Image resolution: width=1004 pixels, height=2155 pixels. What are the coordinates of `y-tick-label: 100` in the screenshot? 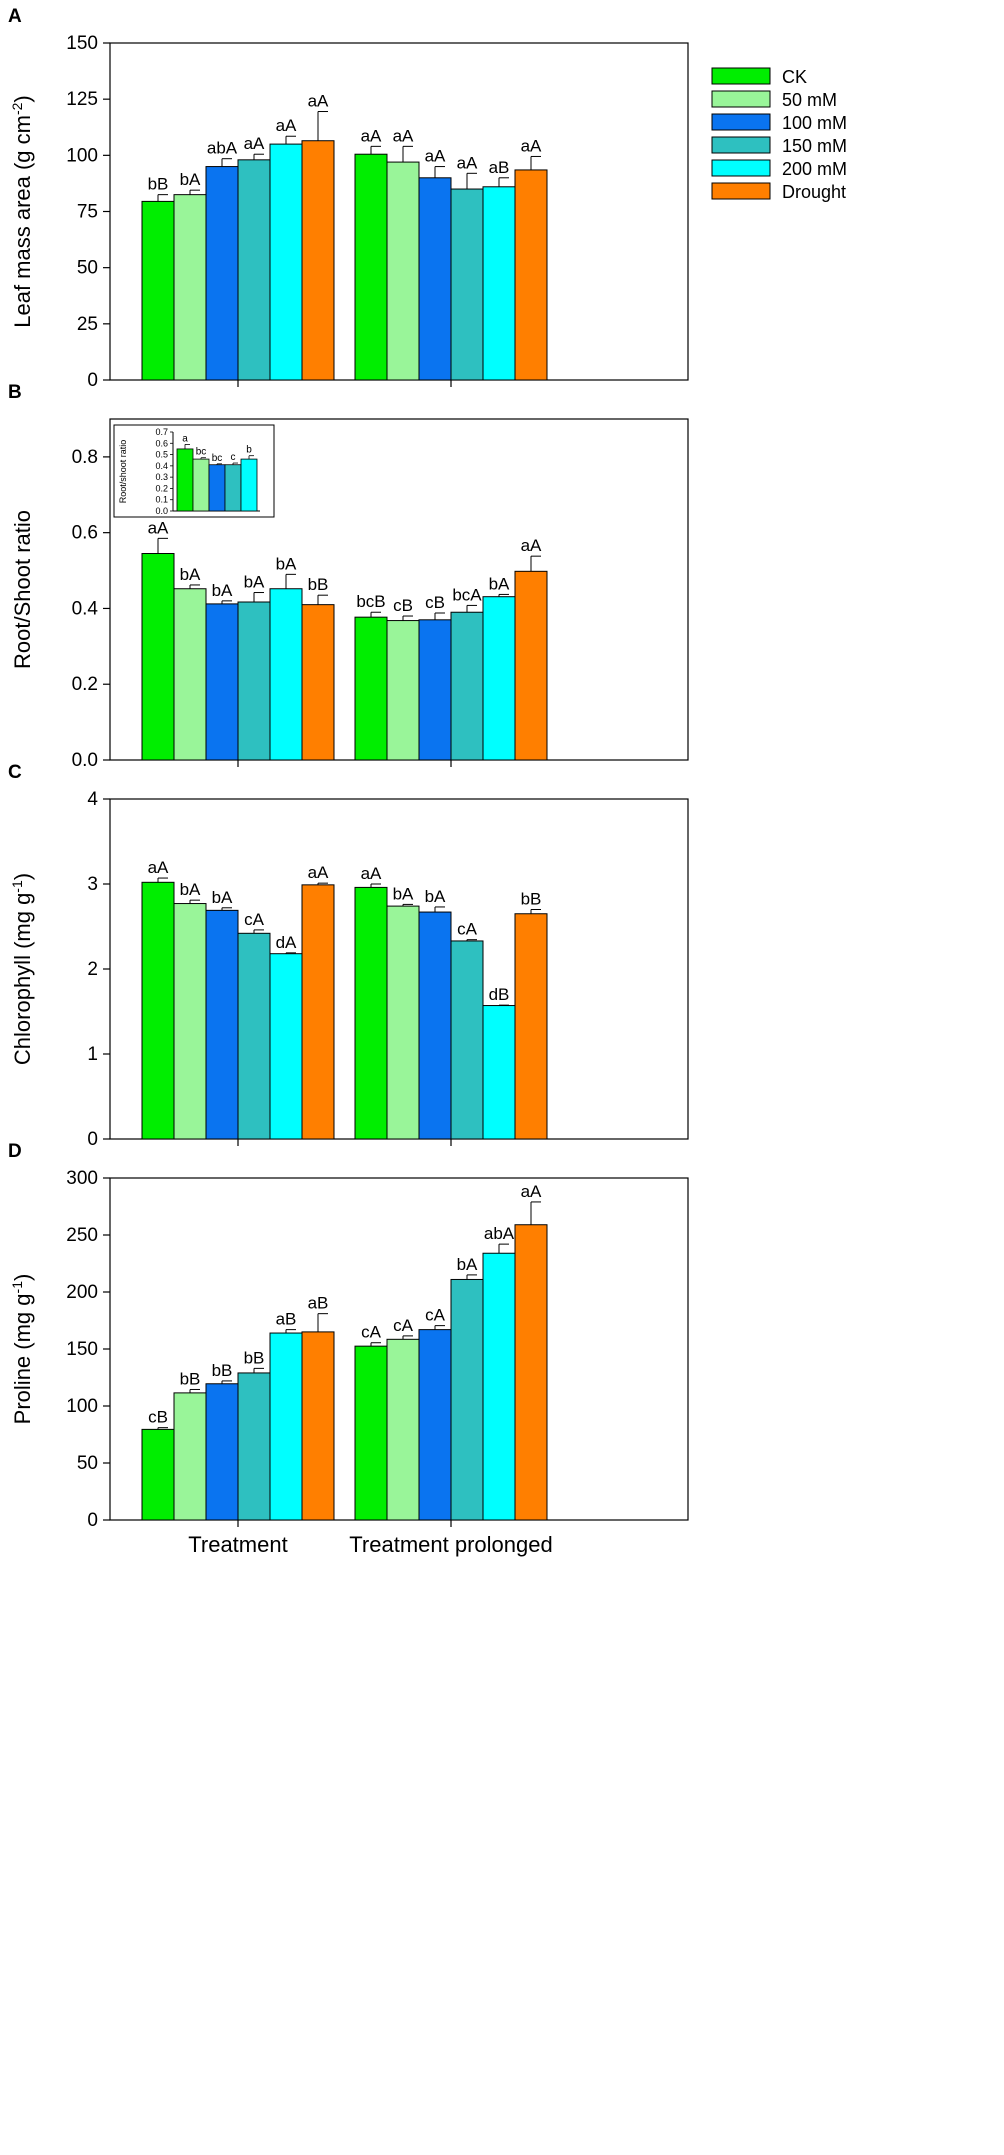 It's located at (82, 155).